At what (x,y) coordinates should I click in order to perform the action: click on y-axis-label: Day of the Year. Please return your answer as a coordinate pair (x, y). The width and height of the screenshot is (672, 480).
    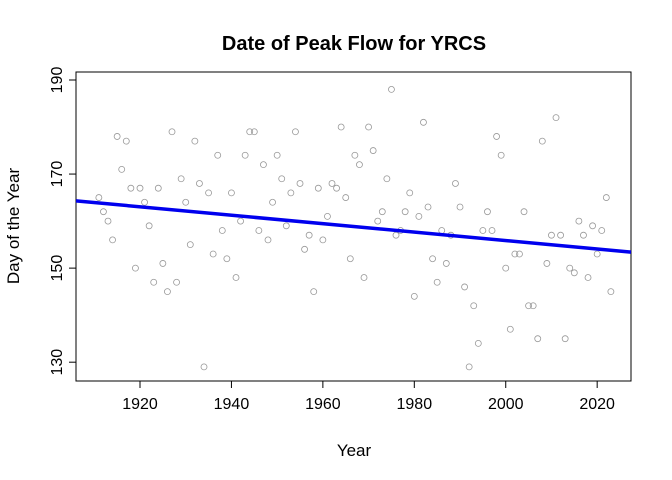
    Looking at the image, I should click on (13, 226).